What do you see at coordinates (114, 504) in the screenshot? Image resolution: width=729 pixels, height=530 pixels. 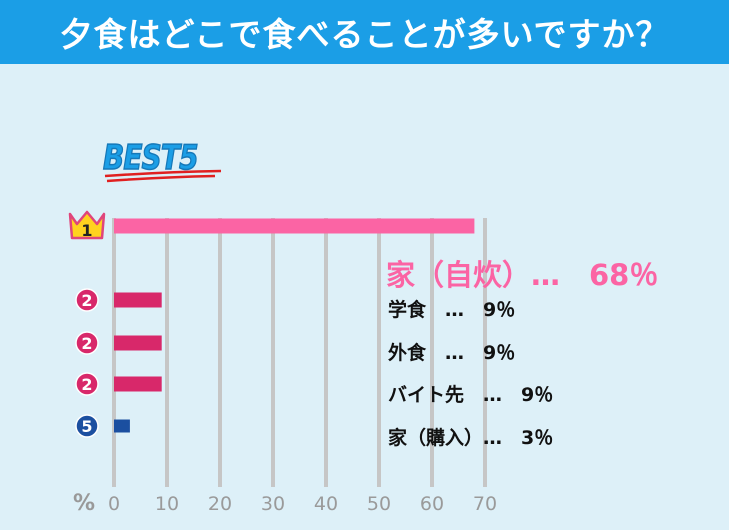 I see `x-tick-label: 0` at bounding box center [114, 504].